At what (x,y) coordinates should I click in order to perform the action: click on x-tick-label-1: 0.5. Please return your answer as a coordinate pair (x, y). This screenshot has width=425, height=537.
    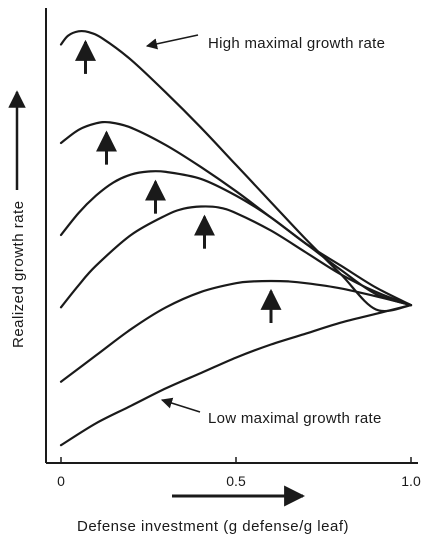
    Looking at the image, I should click on (236, 481).